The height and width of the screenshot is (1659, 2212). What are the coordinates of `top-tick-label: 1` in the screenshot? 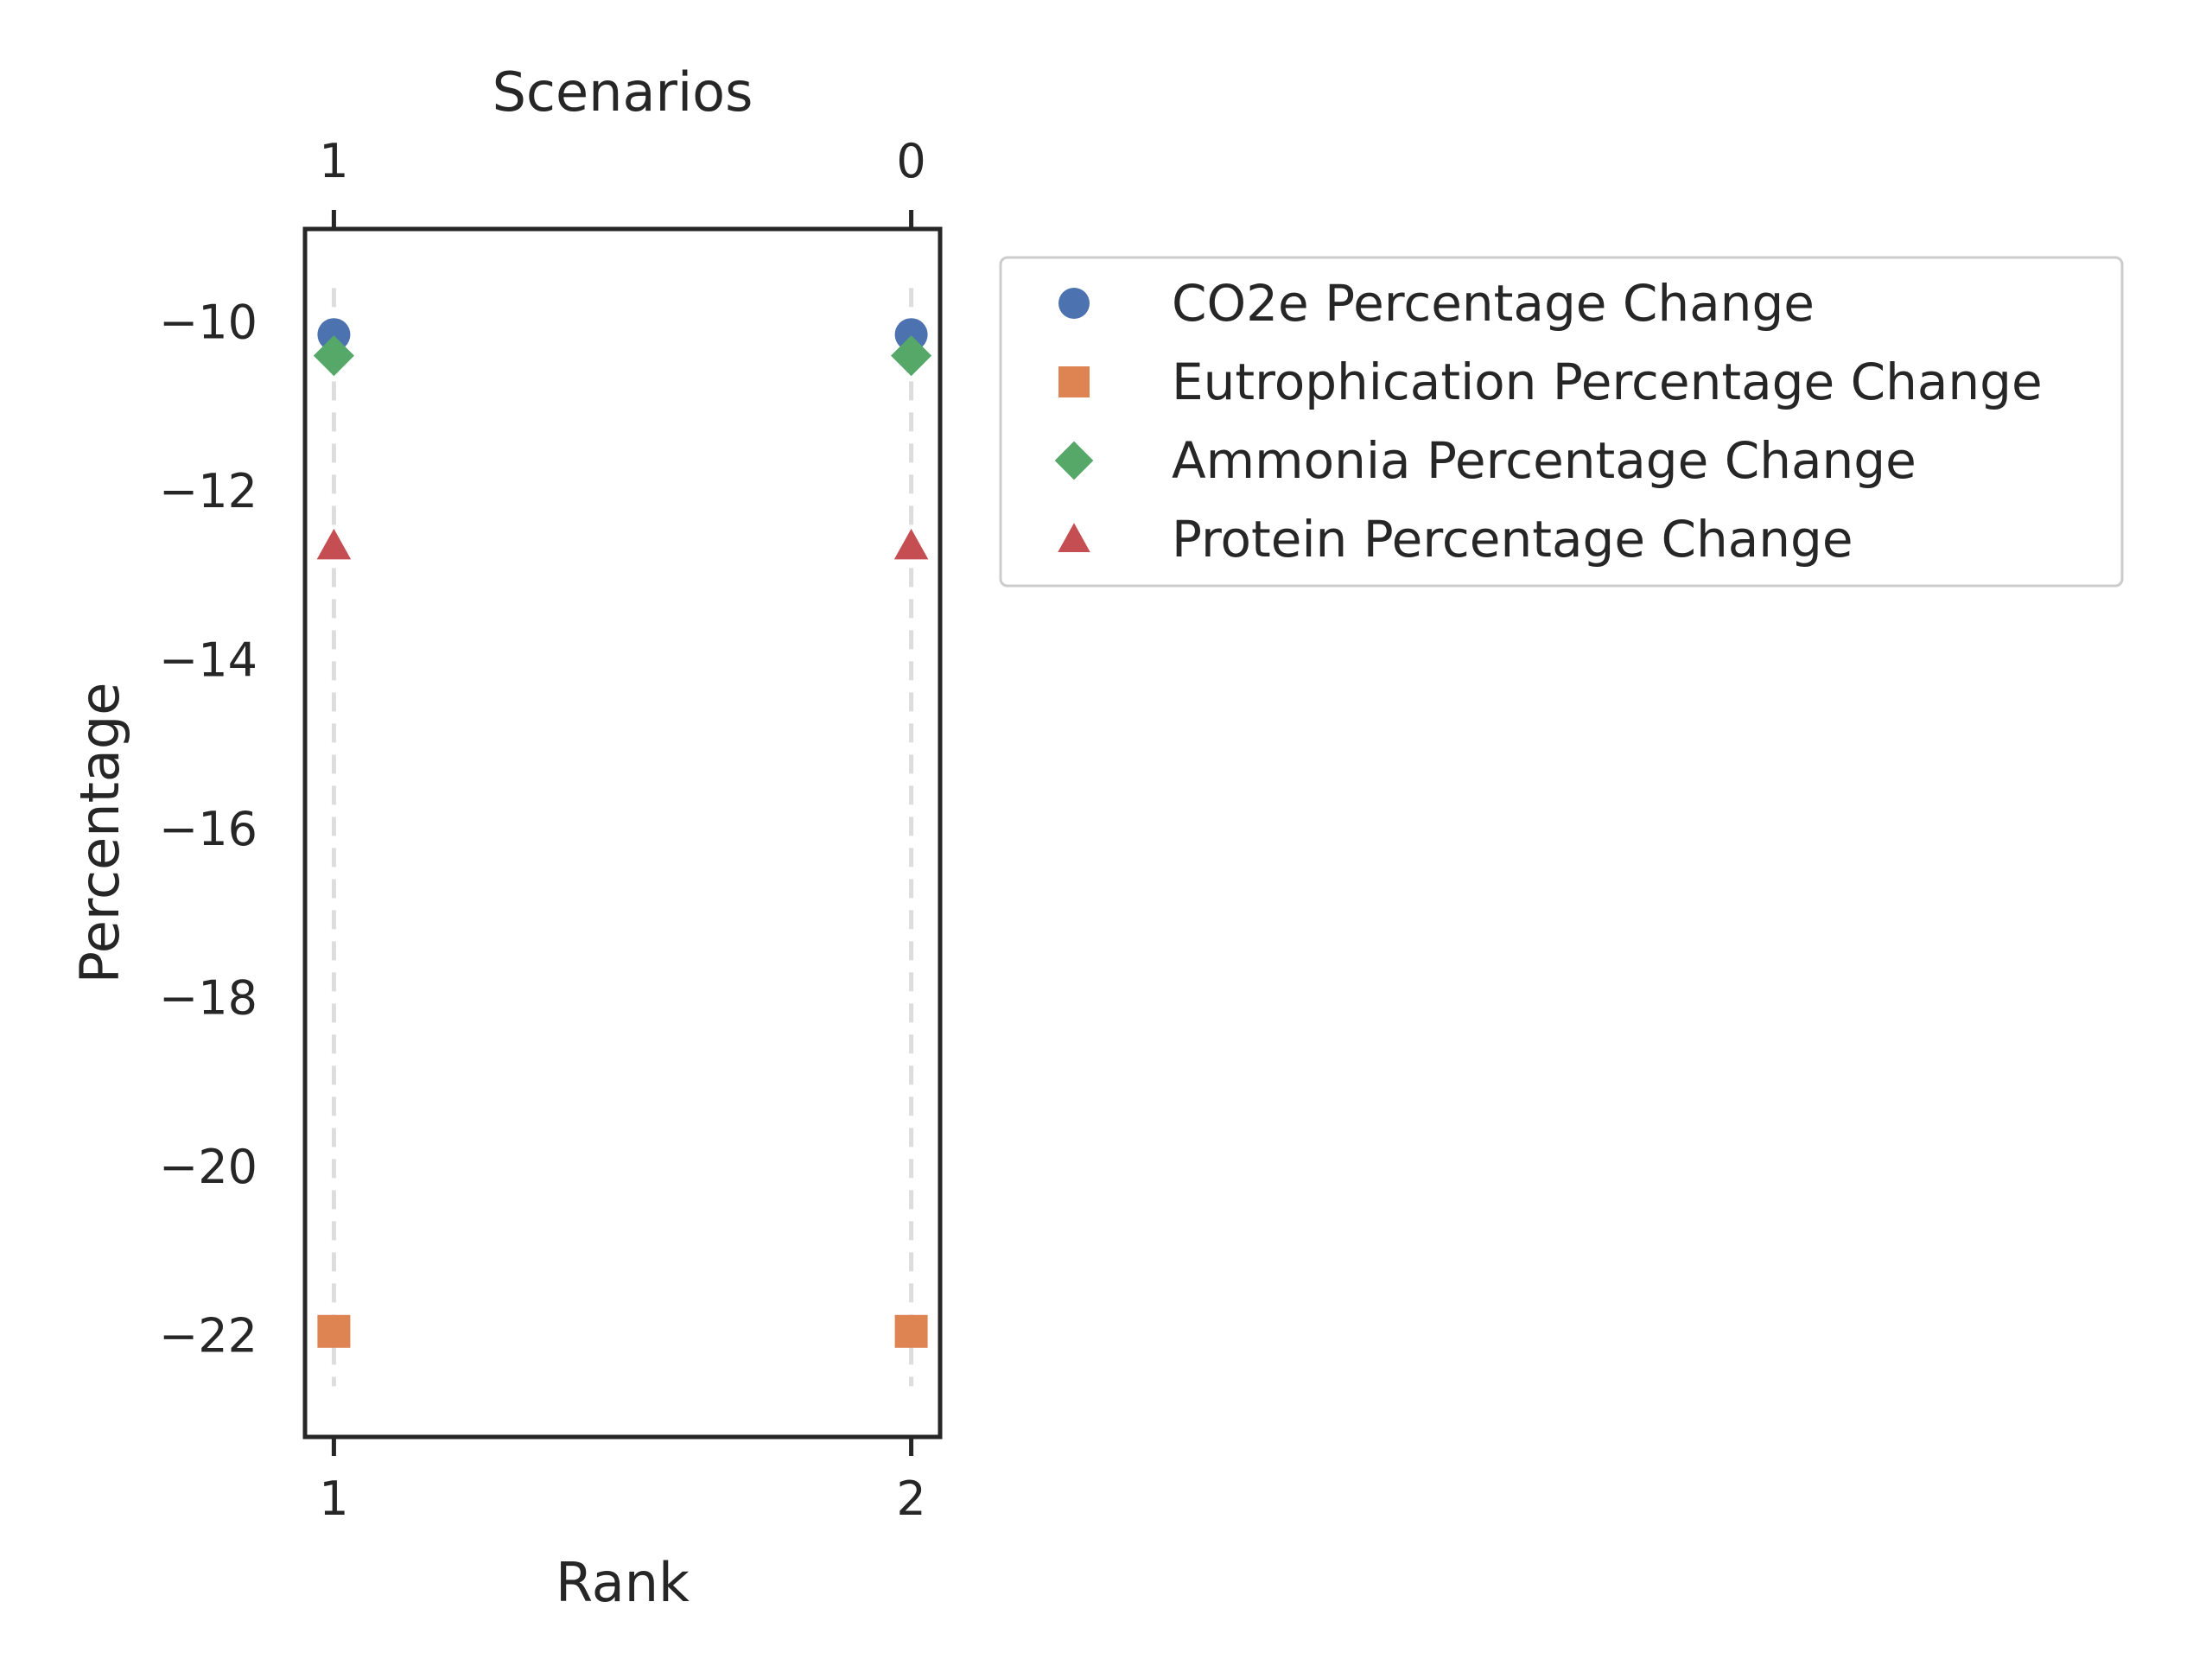 It's located at (333, 161).